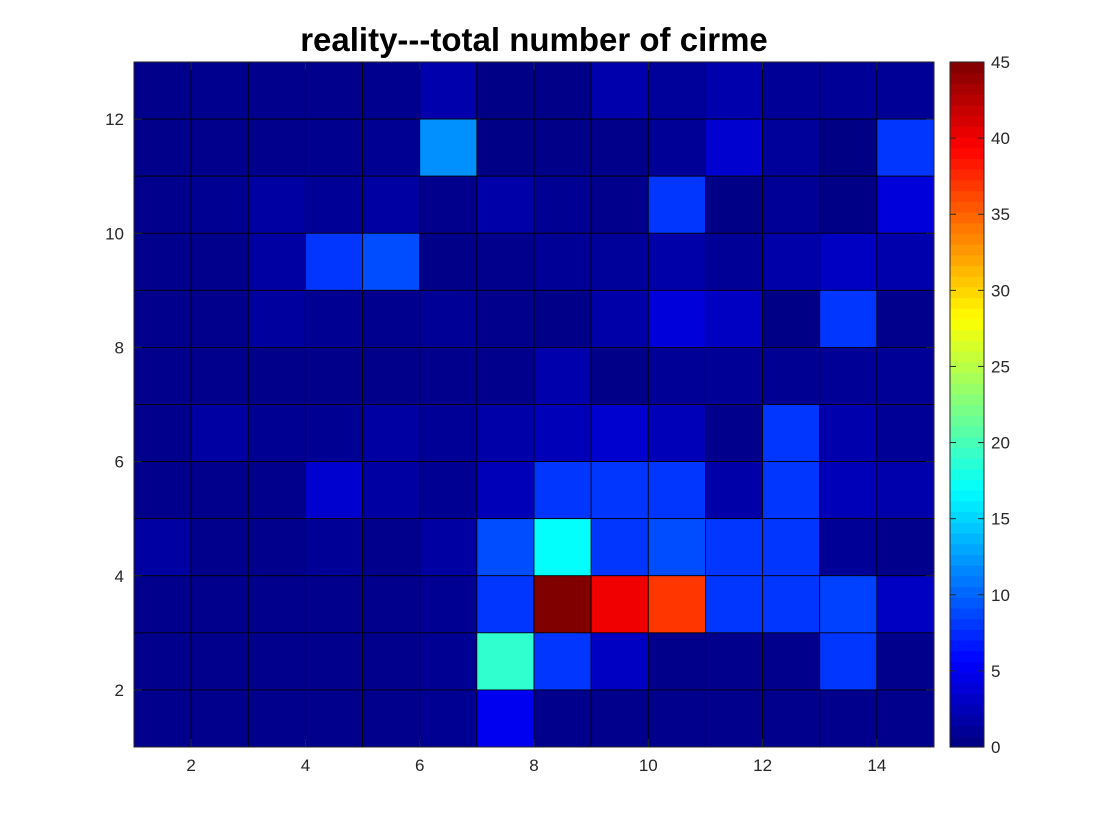  Describe the element at coordinates (1000, 595) in the screenshot. I see `colorbar-tick-label: 10` at that location.